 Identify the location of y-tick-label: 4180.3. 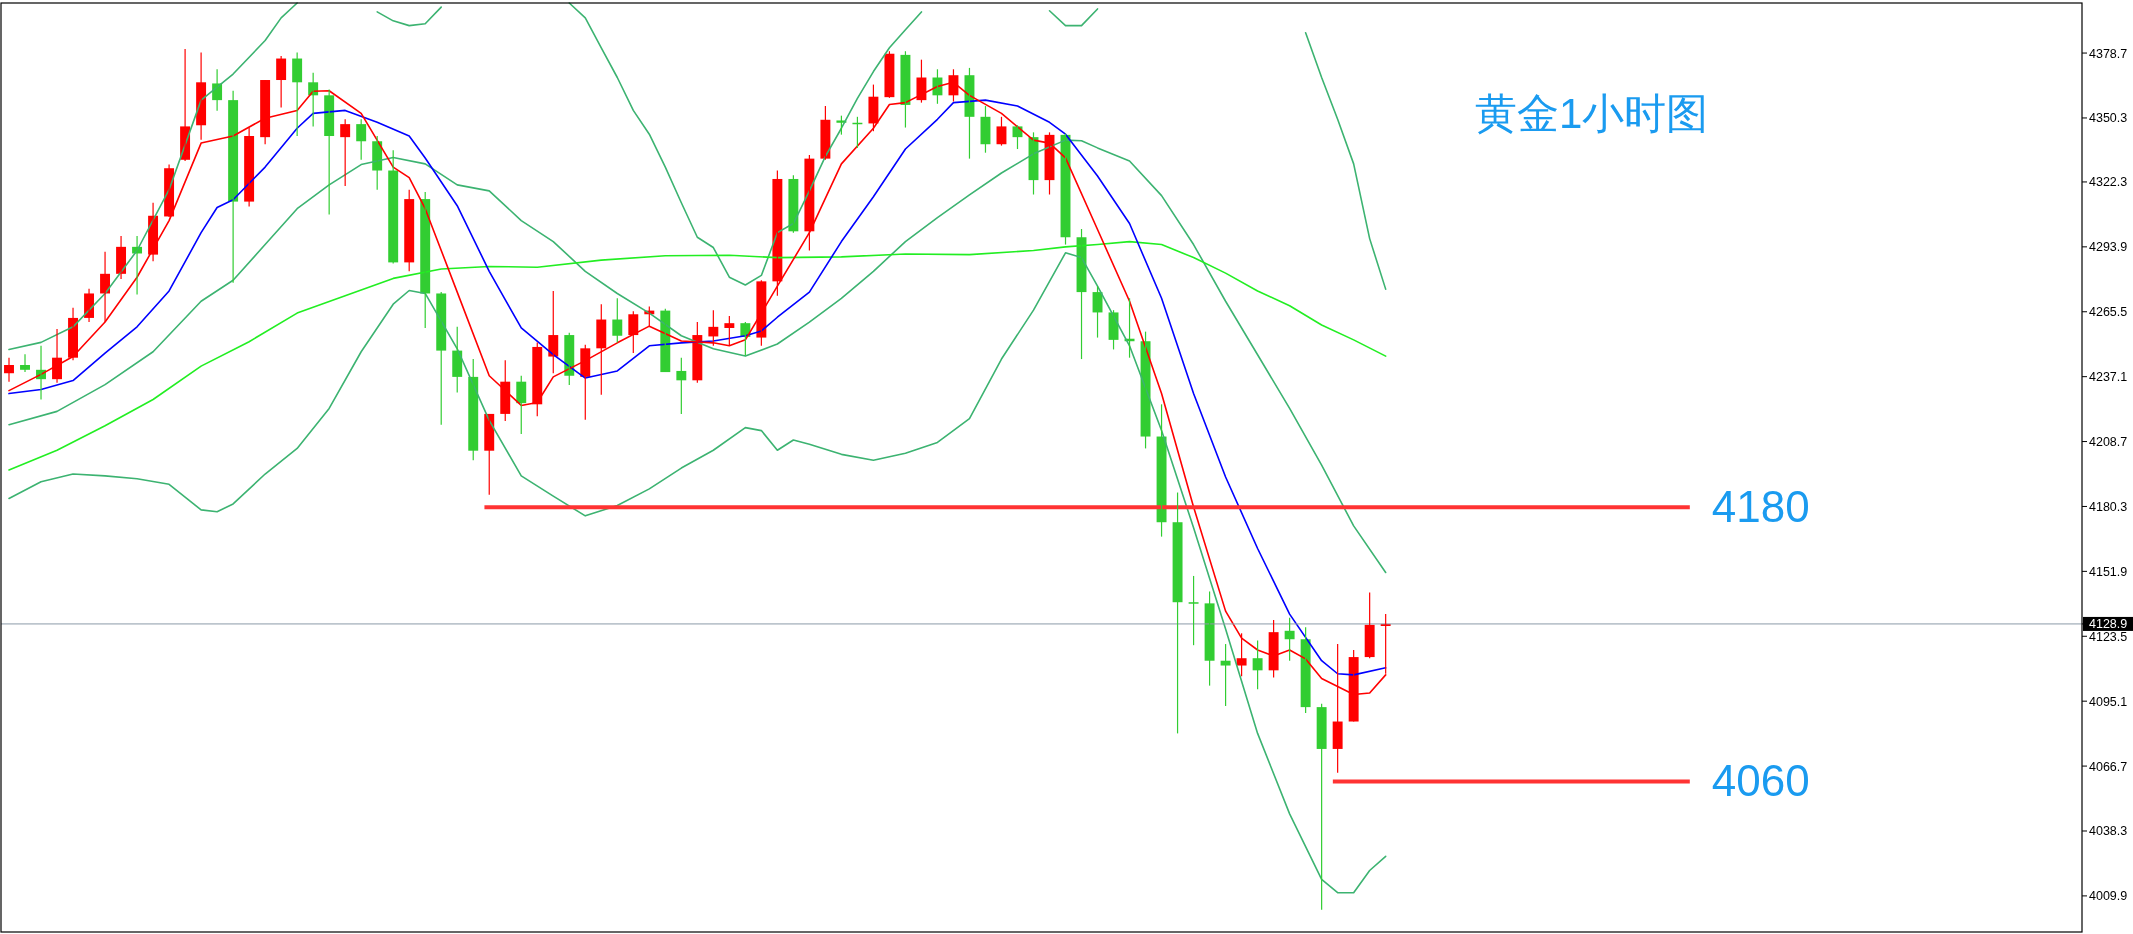
(2108, 506).